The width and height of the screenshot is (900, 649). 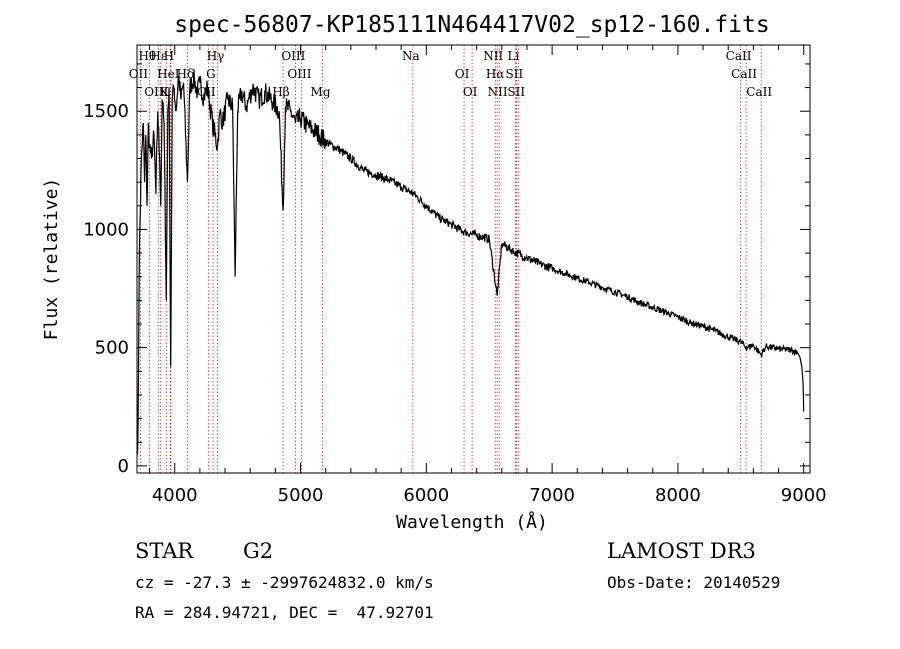 What do you see at coordinates (552, 495) in the screenshot?
I see `x-tick-label: 7000` at bounding box center [552, 495].